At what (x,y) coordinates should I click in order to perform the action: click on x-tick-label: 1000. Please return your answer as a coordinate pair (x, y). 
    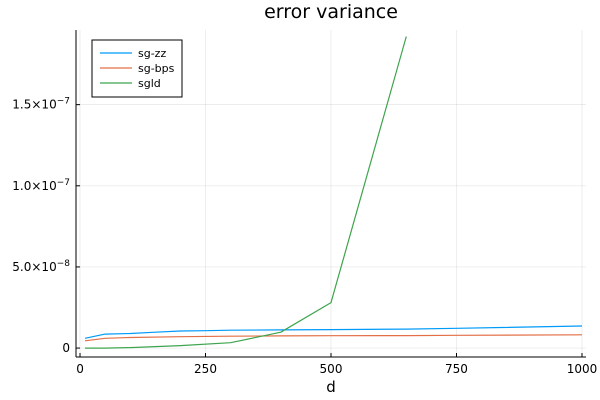
    Looking at the image, I should click on (582, 369).